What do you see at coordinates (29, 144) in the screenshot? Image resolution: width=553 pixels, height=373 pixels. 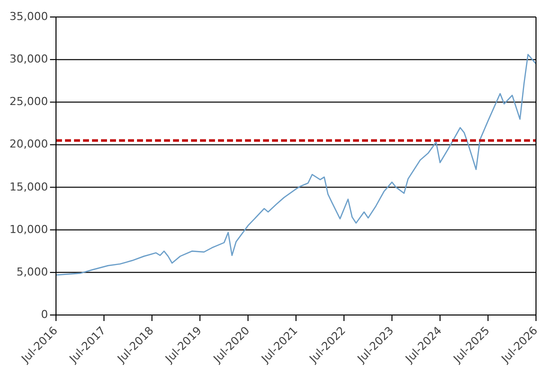 I see `y-tick-label: 20,000` at bounding box center [29, 144].